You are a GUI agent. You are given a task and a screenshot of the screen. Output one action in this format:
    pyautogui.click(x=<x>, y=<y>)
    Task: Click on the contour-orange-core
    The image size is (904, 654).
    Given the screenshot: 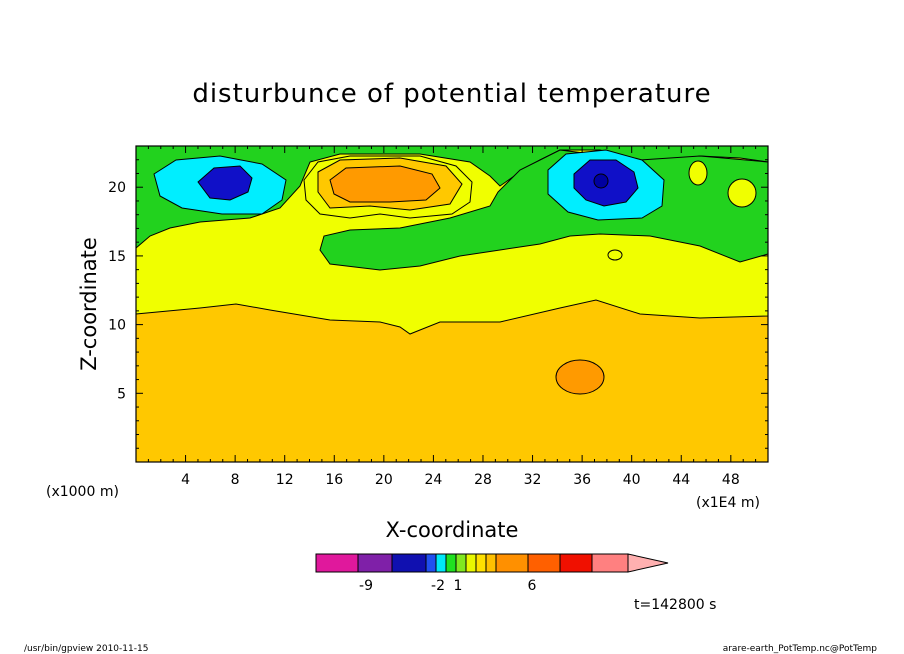 What is the action you would take?
    pyautogui.click(x=385, y=184)
    